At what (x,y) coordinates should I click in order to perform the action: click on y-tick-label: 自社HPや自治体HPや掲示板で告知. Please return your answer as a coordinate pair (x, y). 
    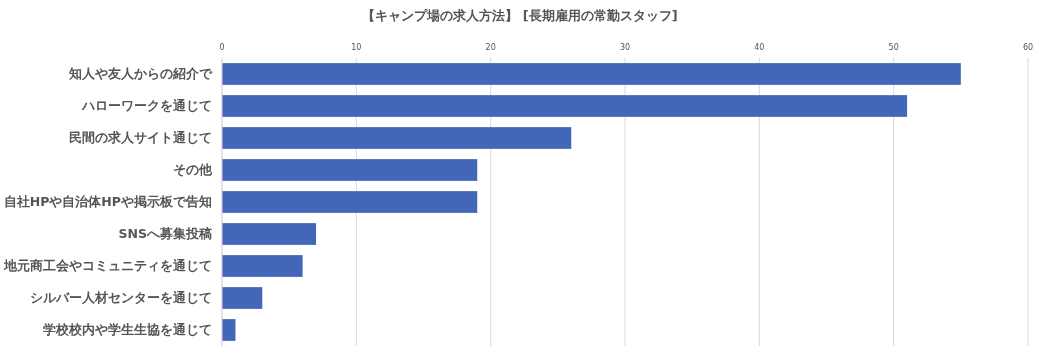
    Looking at the image, I should click on (107, 201).